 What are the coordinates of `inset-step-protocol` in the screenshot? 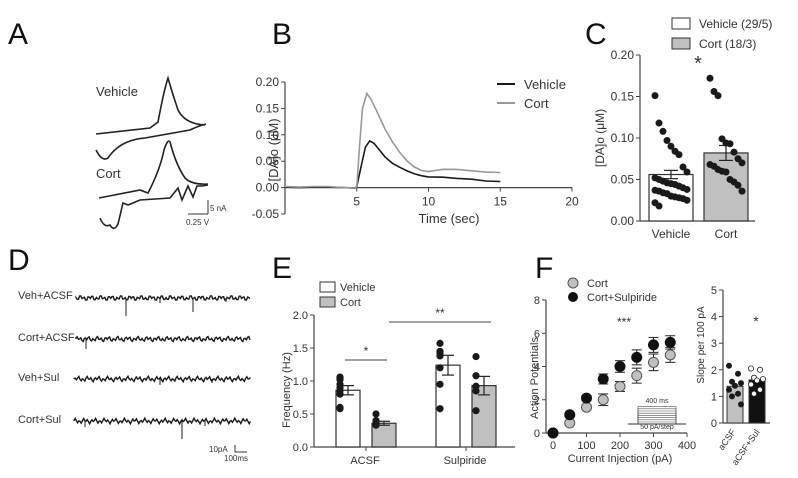 It's located at (657, 415).